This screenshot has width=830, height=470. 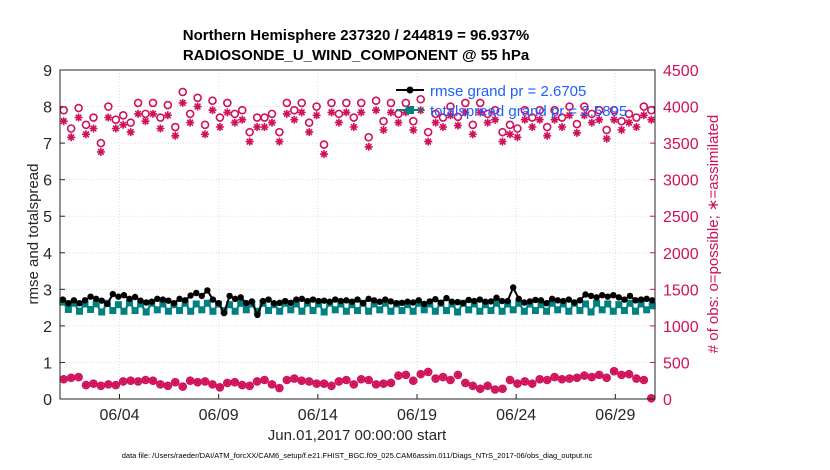 What do you see at coordinates (47, 181) in the screenshot?
I see `y-tick-left-label: 6` at bounding box center [47, 181].